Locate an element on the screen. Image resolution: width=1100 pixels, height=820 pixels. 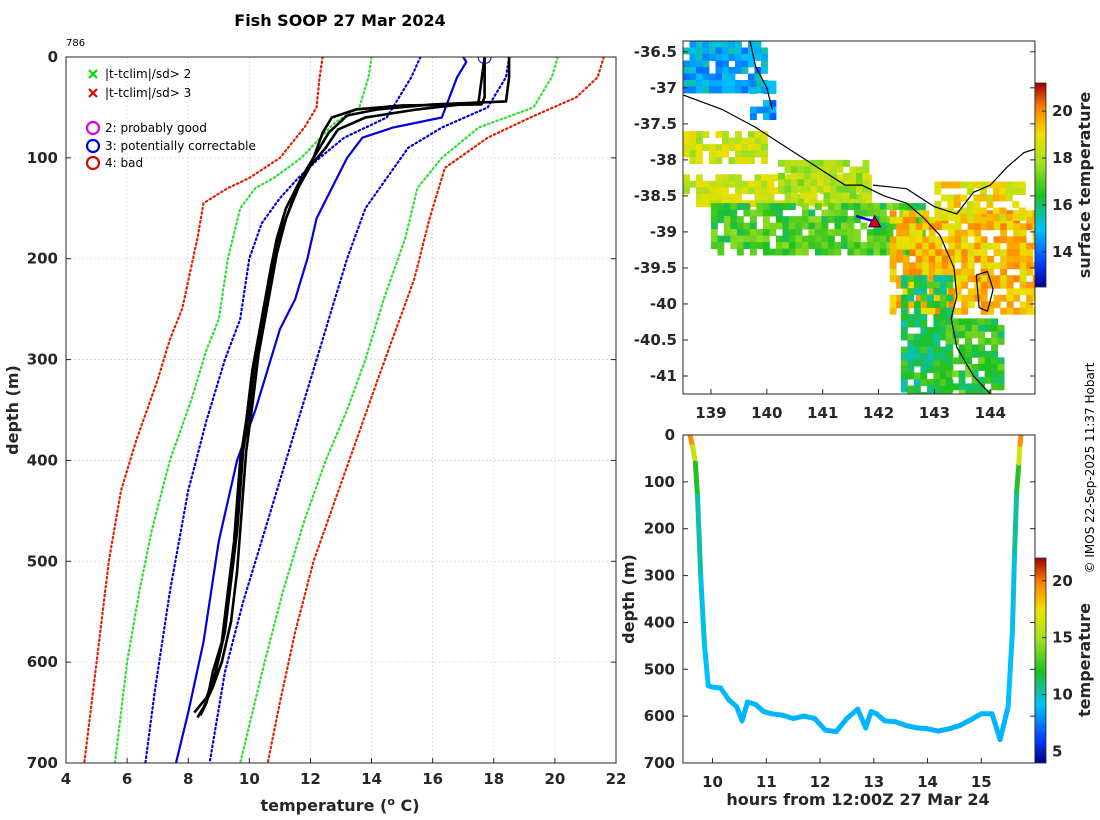
map-x-tick-label: 141 is located at coordinates (822, 413).